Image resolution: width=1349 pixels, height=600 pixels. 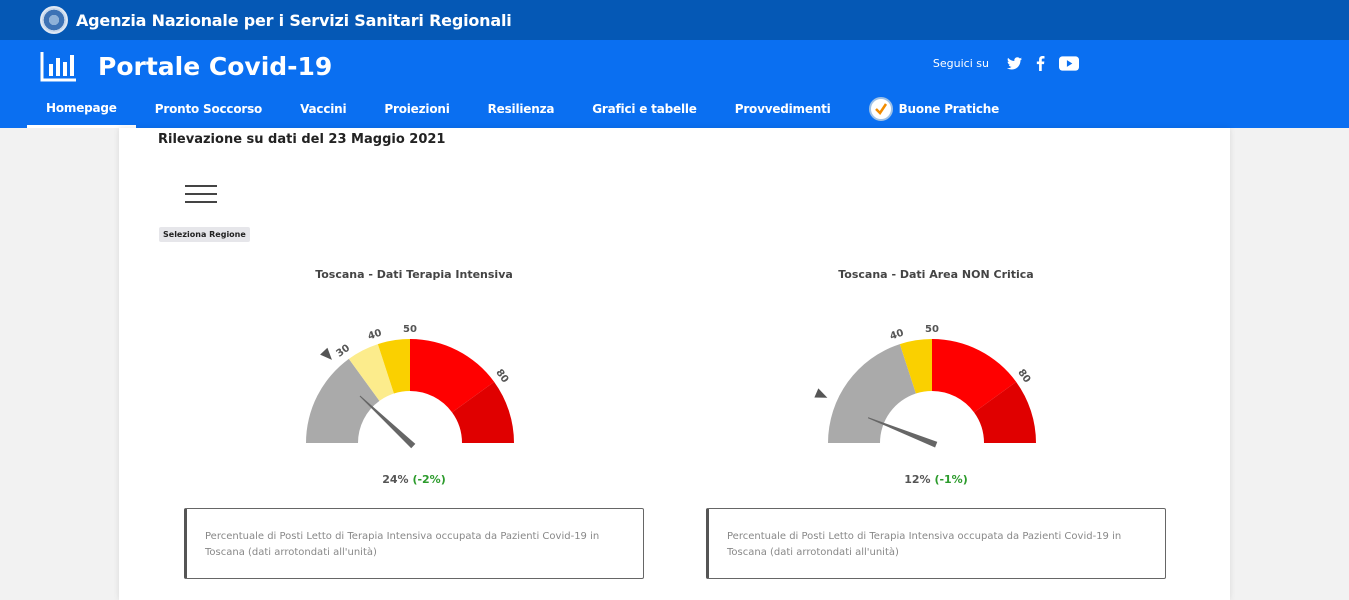 I want to click on nav-item-resilienza: Resilienza, so click(x=521, y=109).